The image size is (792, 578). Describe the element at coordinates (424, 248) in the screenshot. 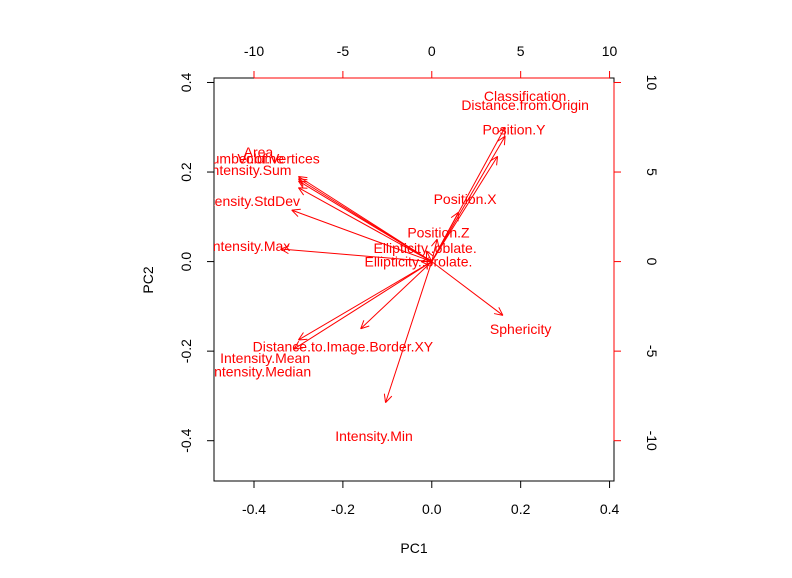

I see `variable-label: Ellipticity..oblate.` at that location.